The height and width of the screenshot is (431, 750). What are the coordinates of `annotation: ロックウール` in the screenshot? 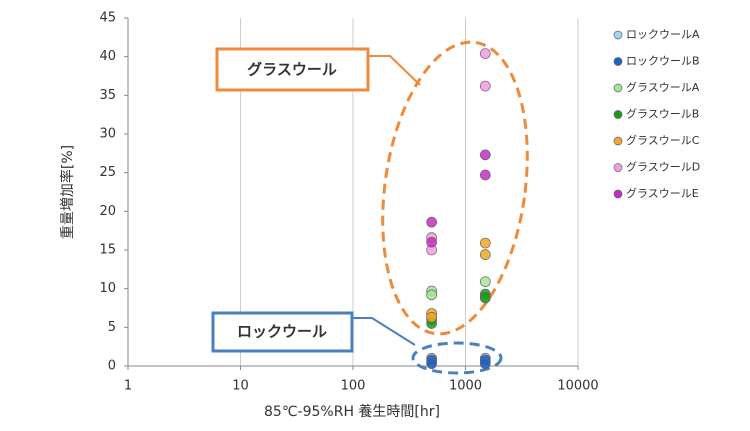 It's located at (282, 332).